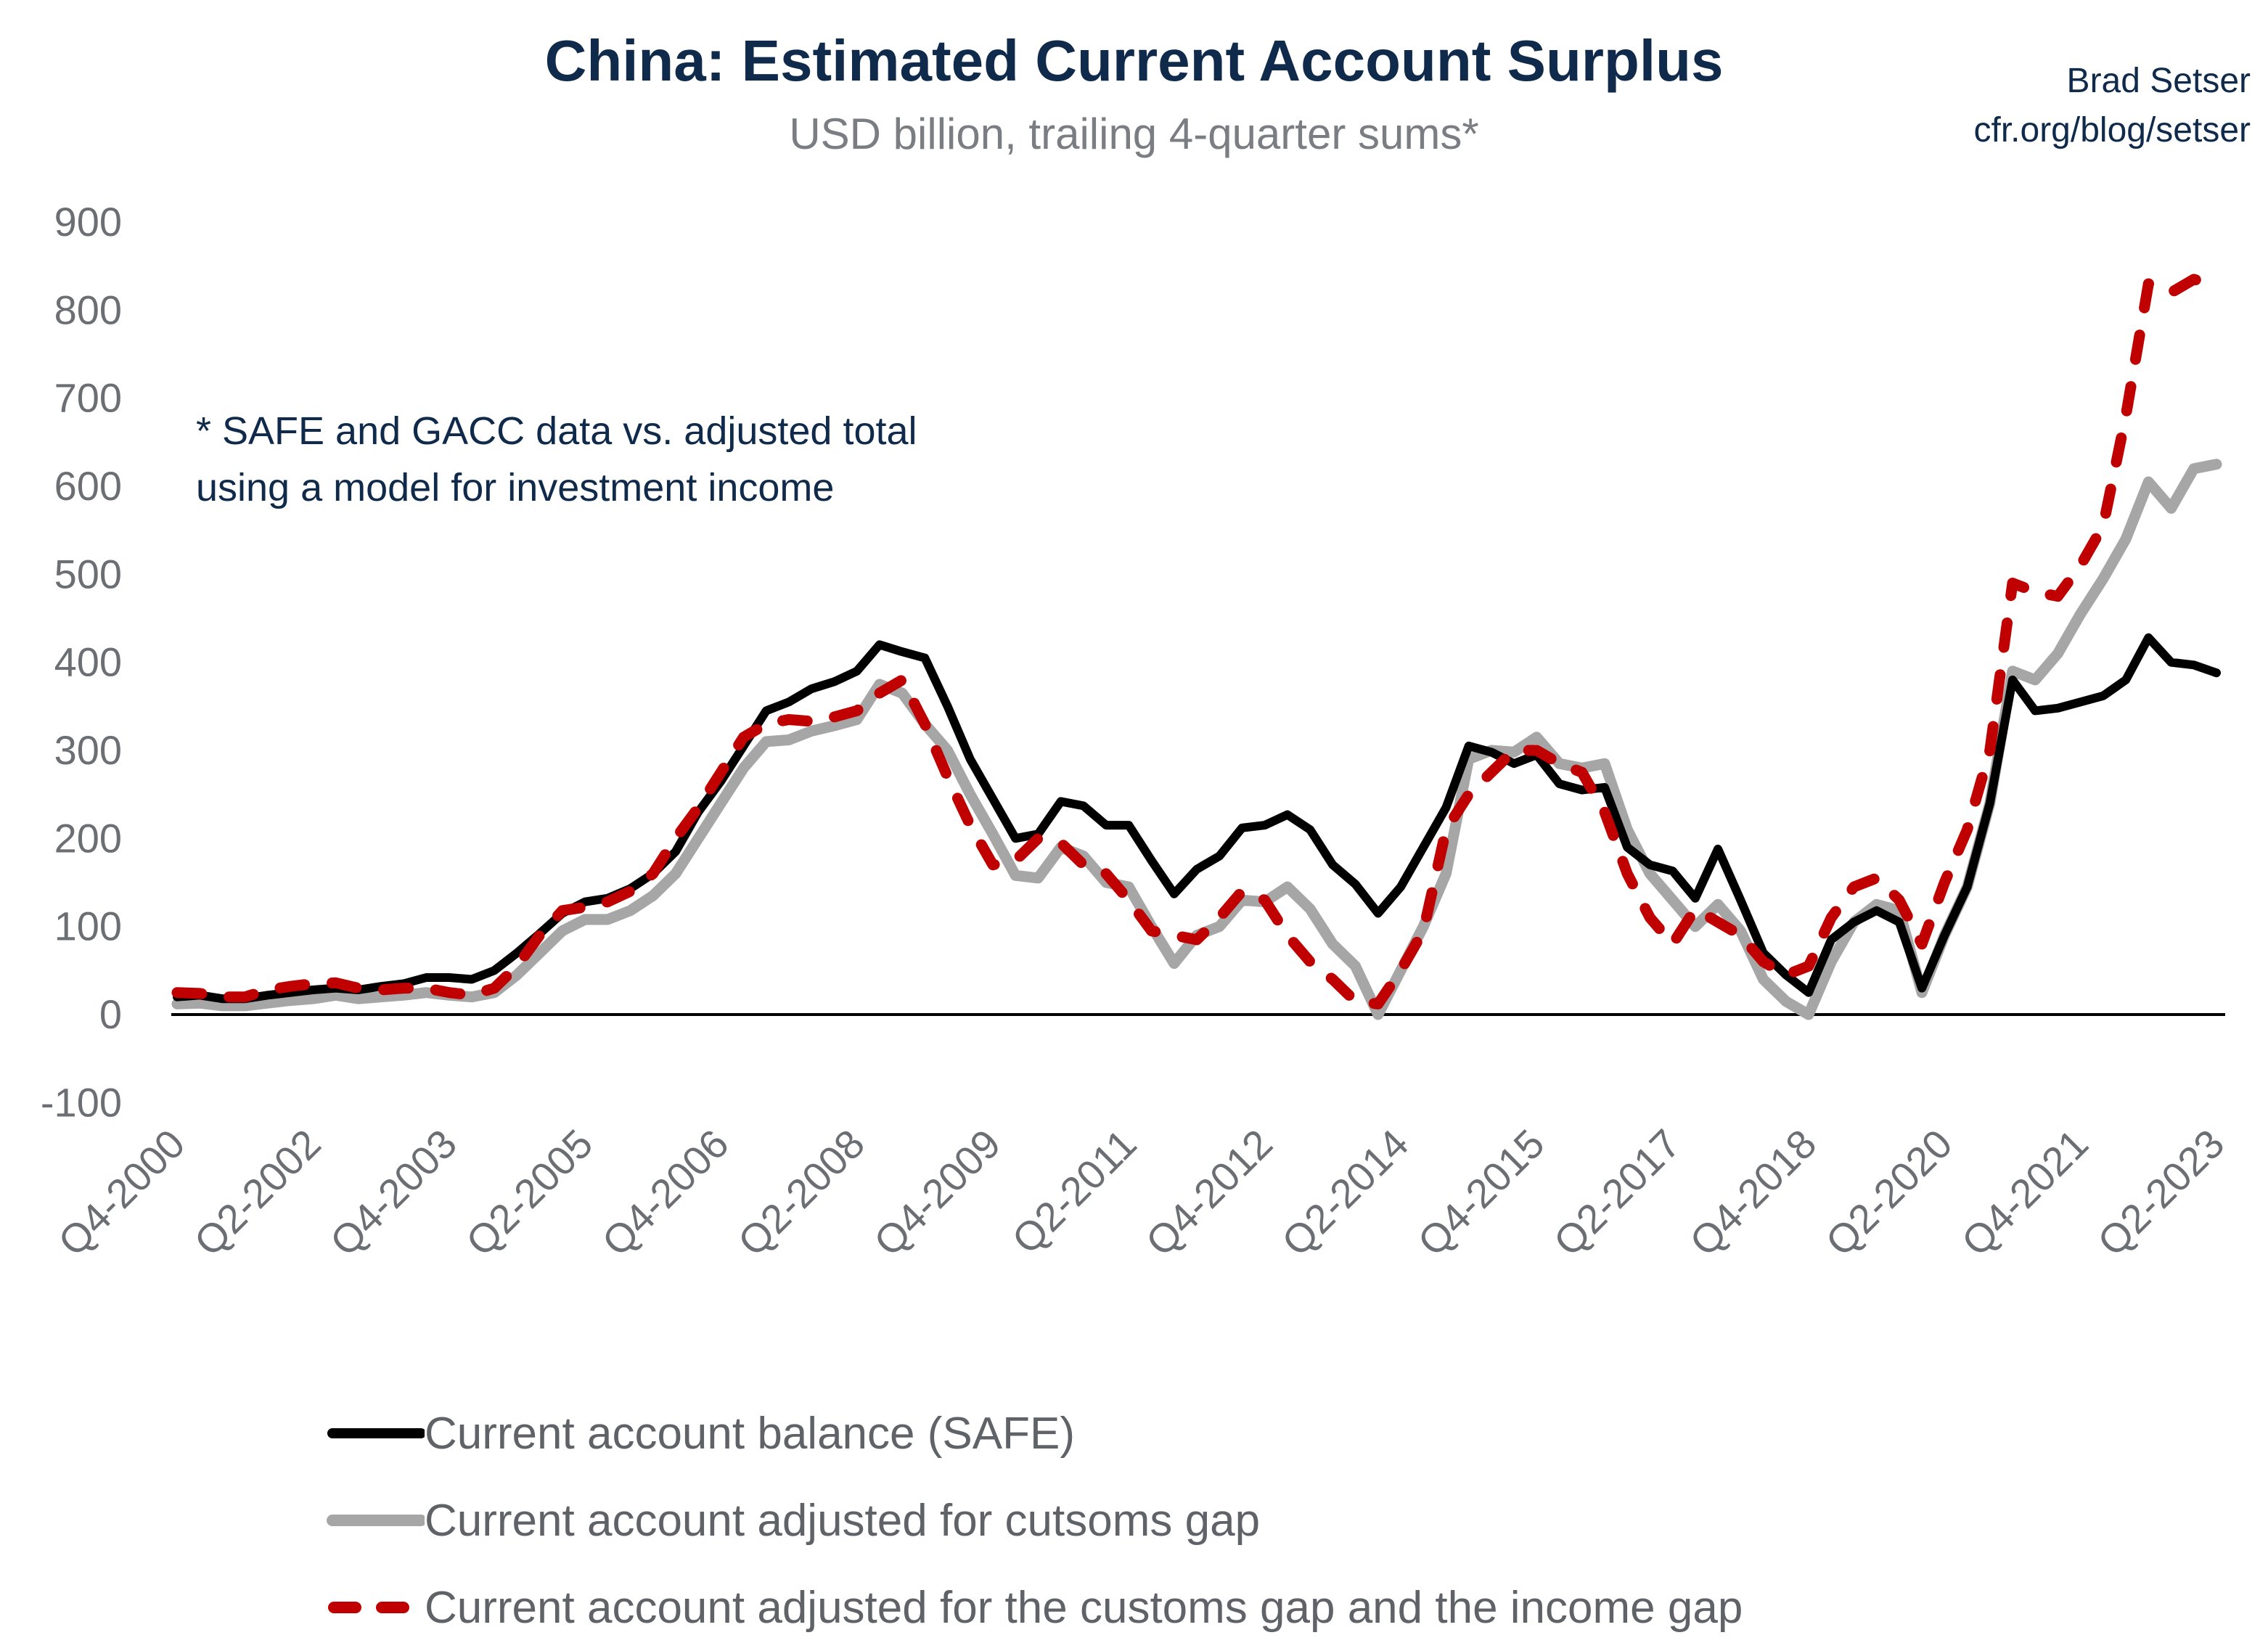 This screenshot has width=2268, height=1651. What do you see at coordinates (2112, 106) in the screenshot?
I see `credit: Brad Setser cfr.org/blog/setser` at bounding box center [2112, 106].